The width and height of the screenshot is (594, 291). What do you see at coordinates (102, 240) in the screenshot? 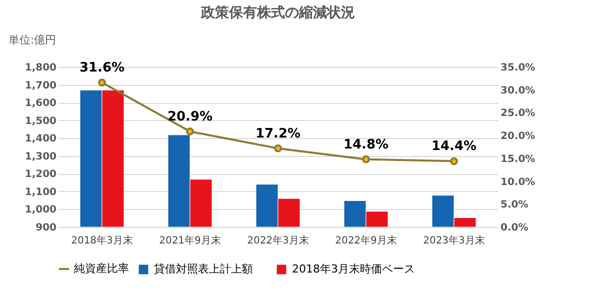
I see `x-tick-label: 2018年3月末` at bounding box center [102, 240].